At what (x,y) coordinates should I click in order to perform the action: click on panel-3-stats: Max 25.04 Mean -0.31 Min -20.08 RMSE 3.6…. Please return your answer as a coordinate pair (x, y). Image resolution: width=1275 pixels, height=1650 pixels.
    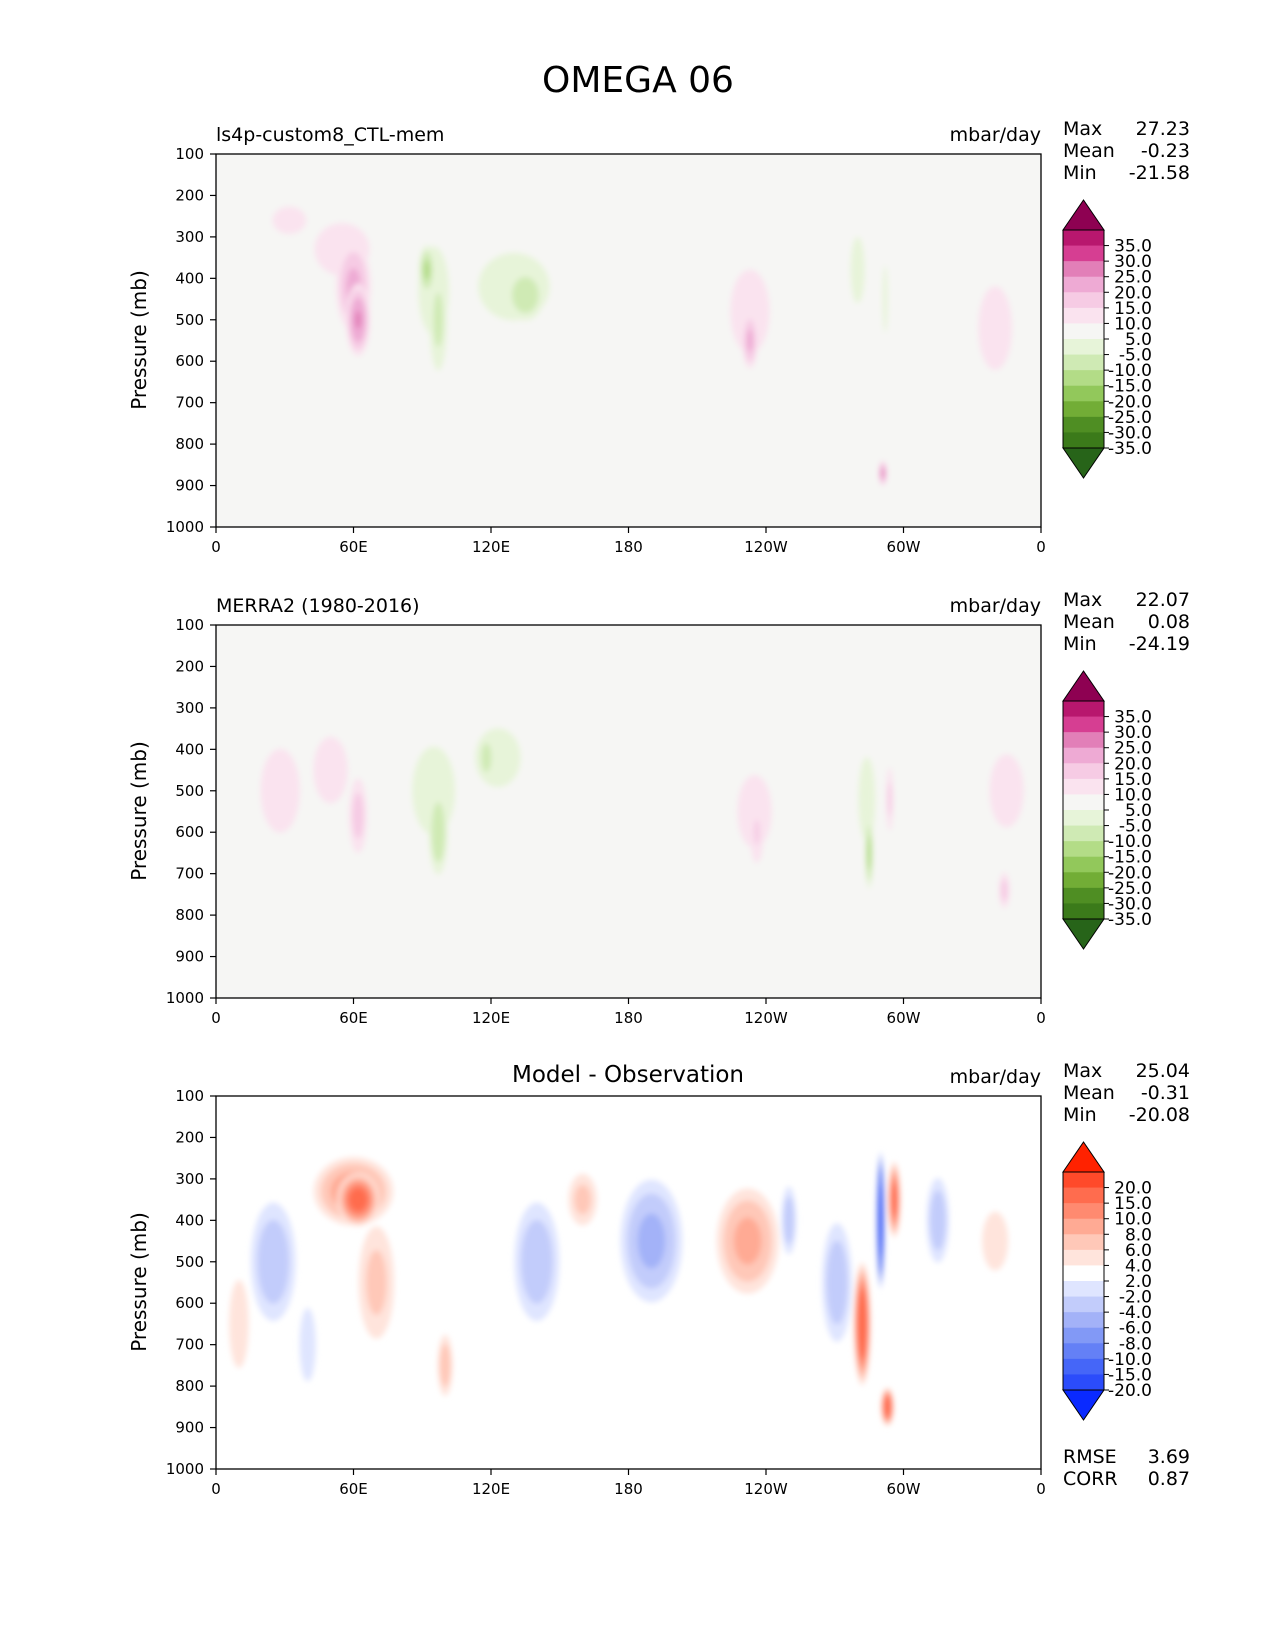
    Looking at the image, I should click on (1126, 1275).